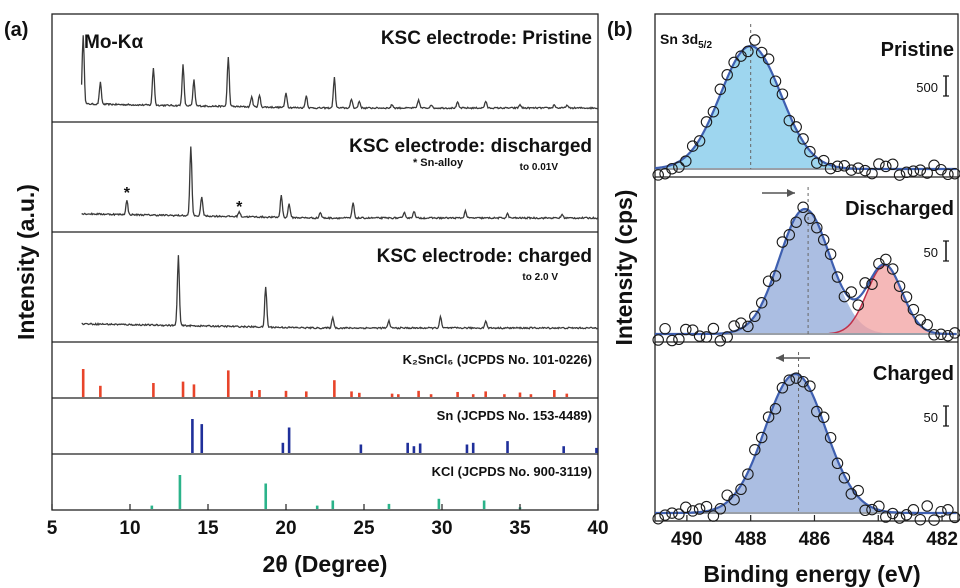  I want to click on reference-label: Sn (JCPDS No. 153-4489), so click(514, 415).